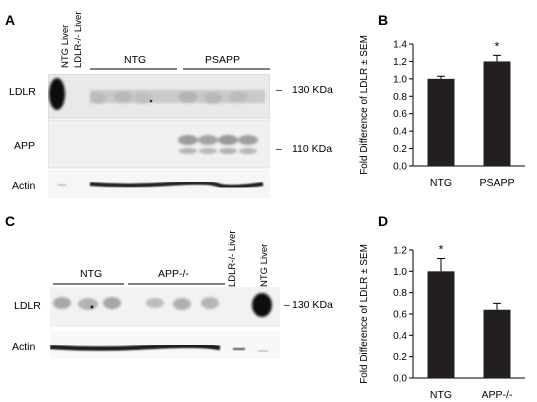  Describe the element at coordinates (312, 90) in the screenshot. I see `mw-marker-130-a: 130 KDa` at that location.